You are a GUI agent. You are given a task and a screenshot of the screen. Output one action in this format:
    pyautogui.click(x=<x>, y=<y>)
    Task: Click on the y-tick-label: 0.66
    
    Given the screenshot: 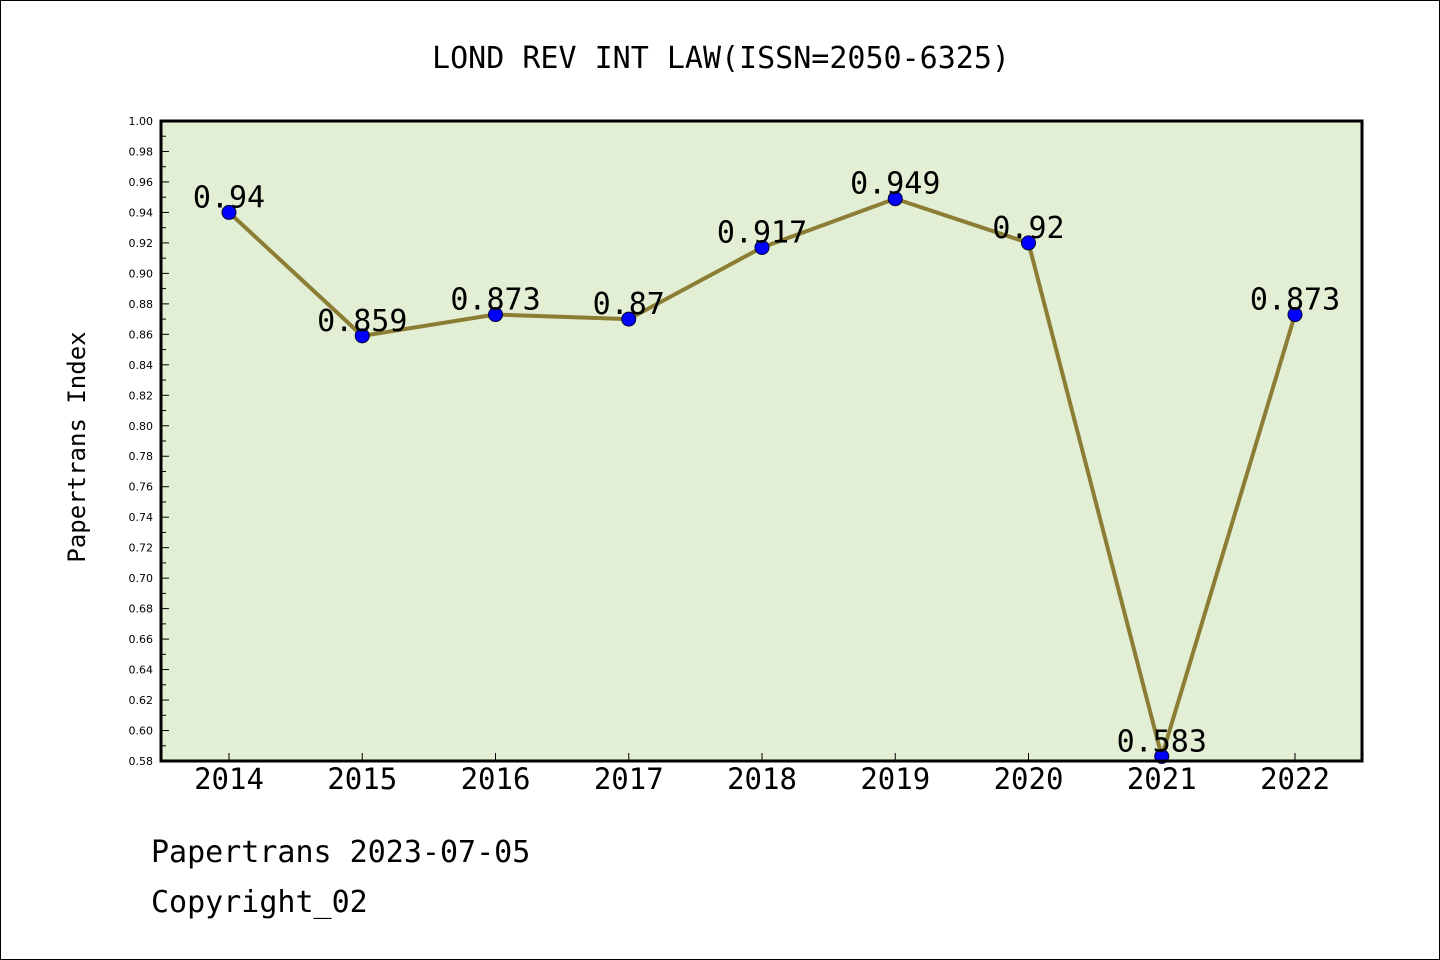 What is the action you would take?
    pyautogui.click(x=141, y=639)
    